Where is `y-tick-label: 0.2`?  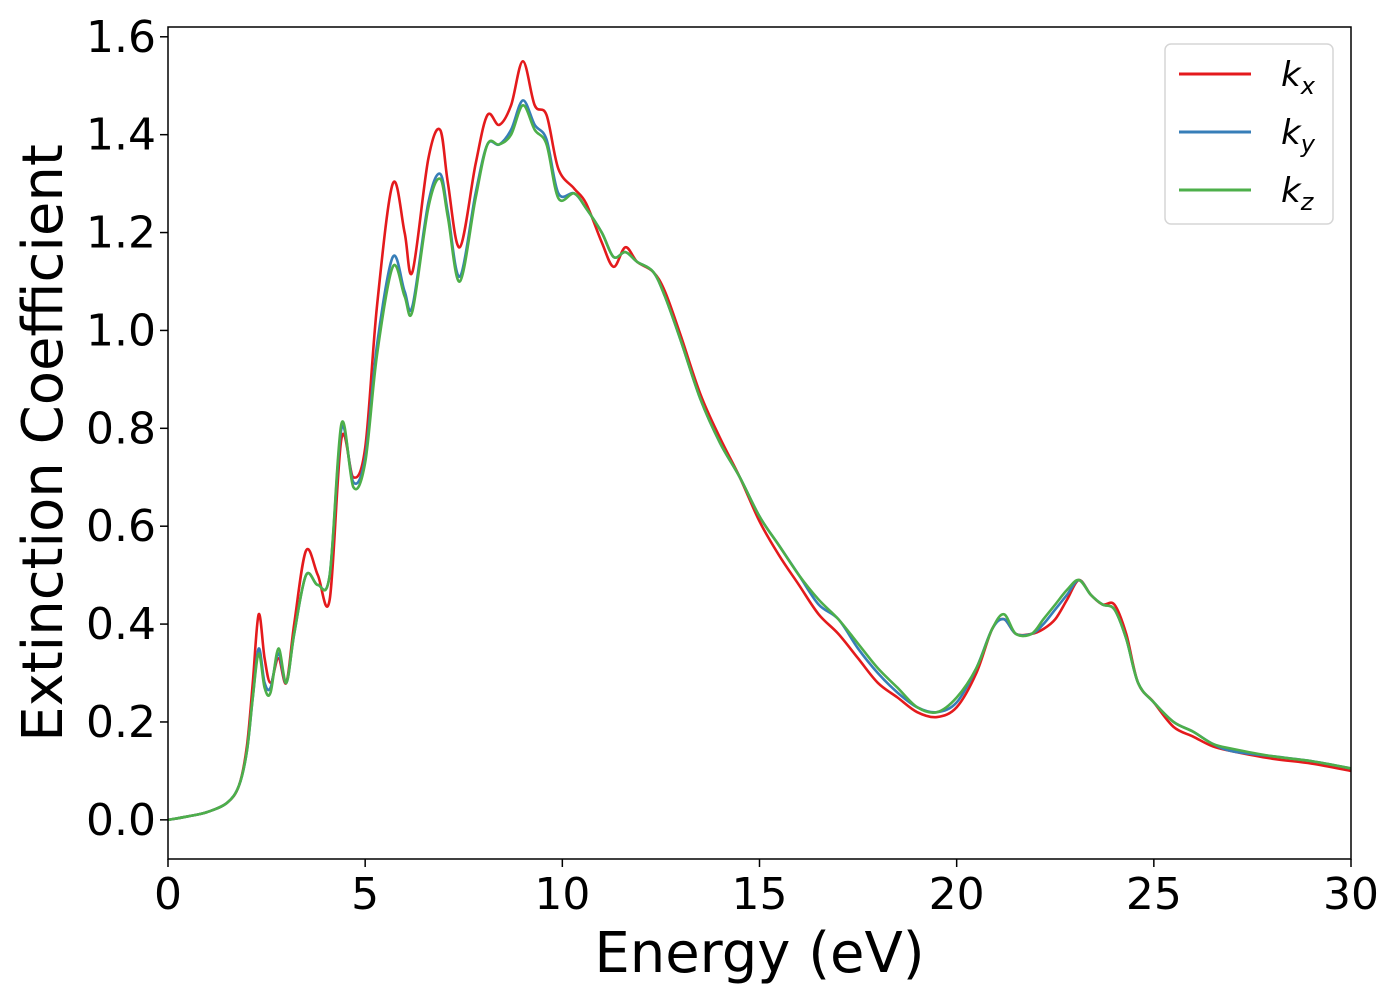 y-tick-label: 0.2 is located at coordinates (121, 722).